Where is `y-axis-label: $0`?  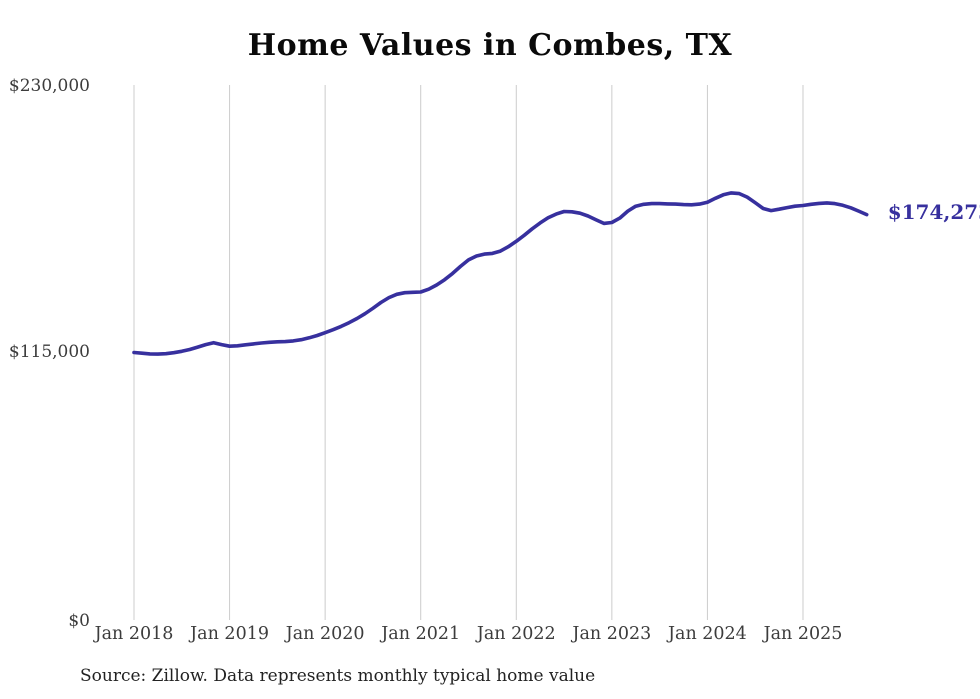 y-axis-label: $0 is located at coordinates (79, 621).